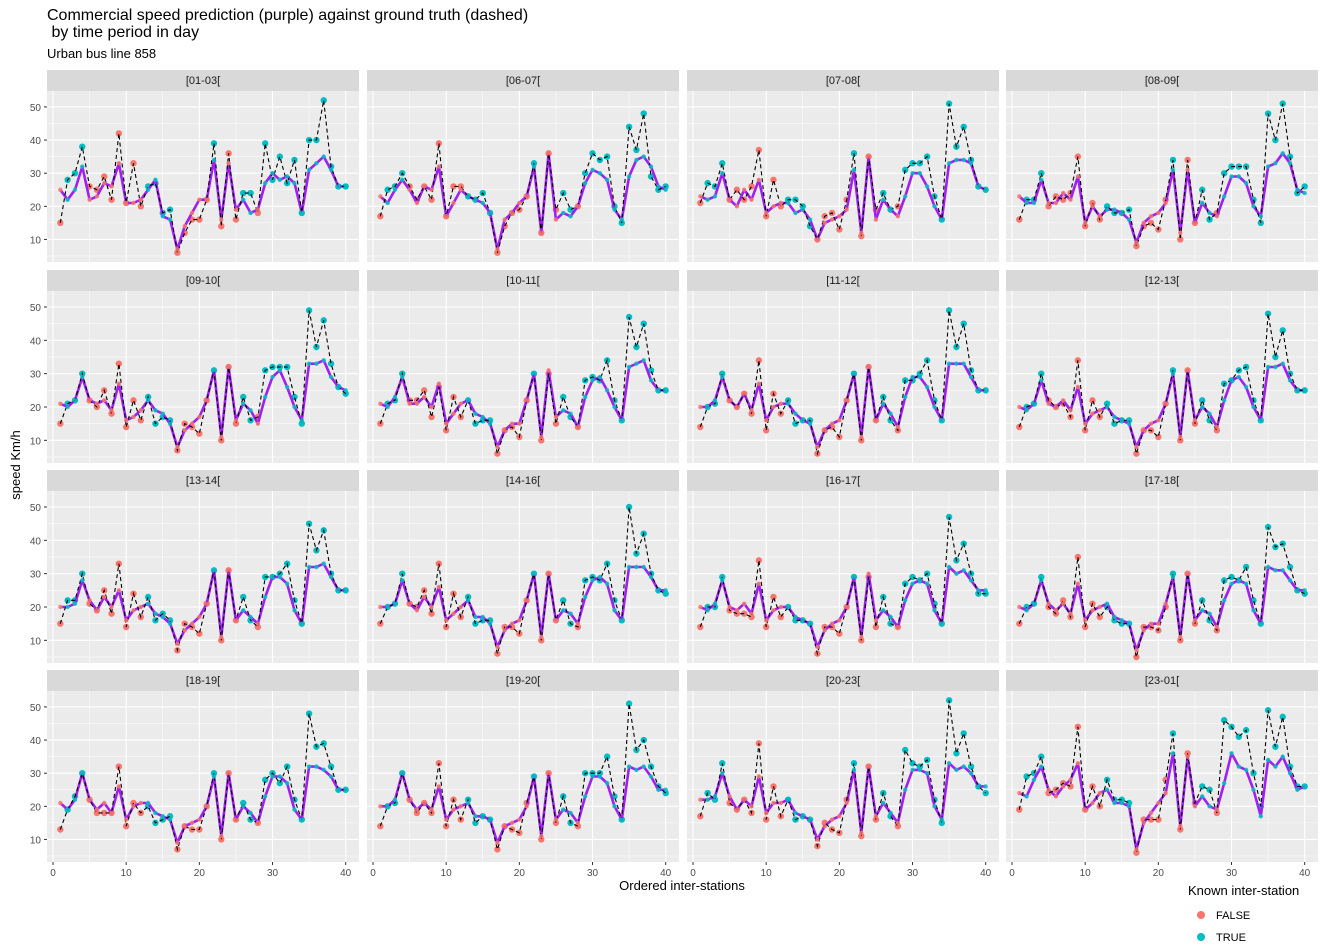  Describe the element at coordinates (1243, 913) in the screenshot. I see `legend: Known inter-station FALSE TRUE` at that location.